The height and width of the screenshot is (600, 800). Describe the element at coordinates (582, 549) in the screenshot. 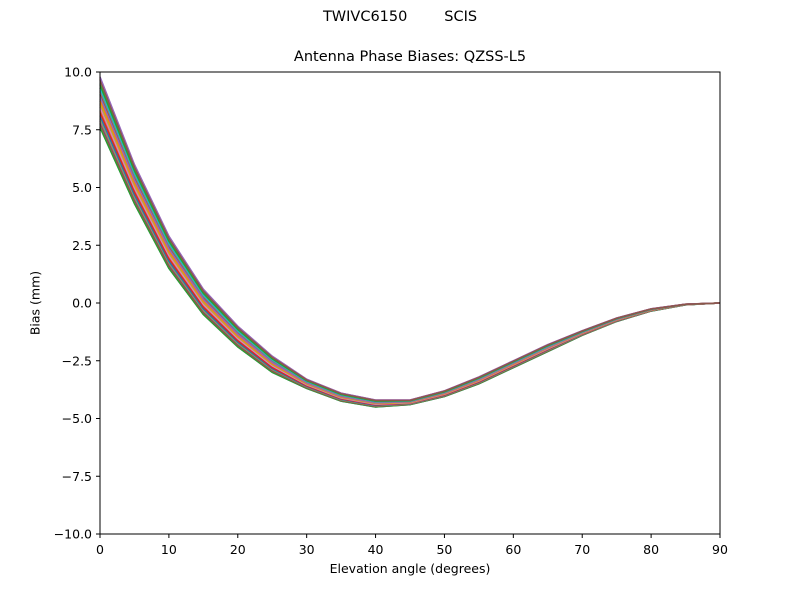

I see `x-tick-label: 70` at that location.